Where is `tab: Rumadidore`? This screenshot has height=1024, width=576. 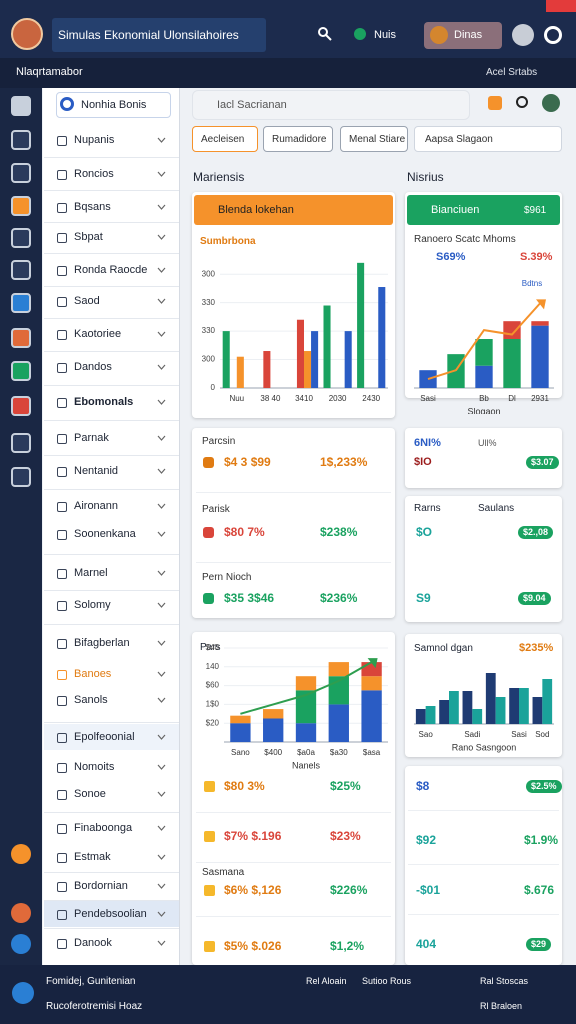 tab: Rumadidore is located at coordinates (298, 139).